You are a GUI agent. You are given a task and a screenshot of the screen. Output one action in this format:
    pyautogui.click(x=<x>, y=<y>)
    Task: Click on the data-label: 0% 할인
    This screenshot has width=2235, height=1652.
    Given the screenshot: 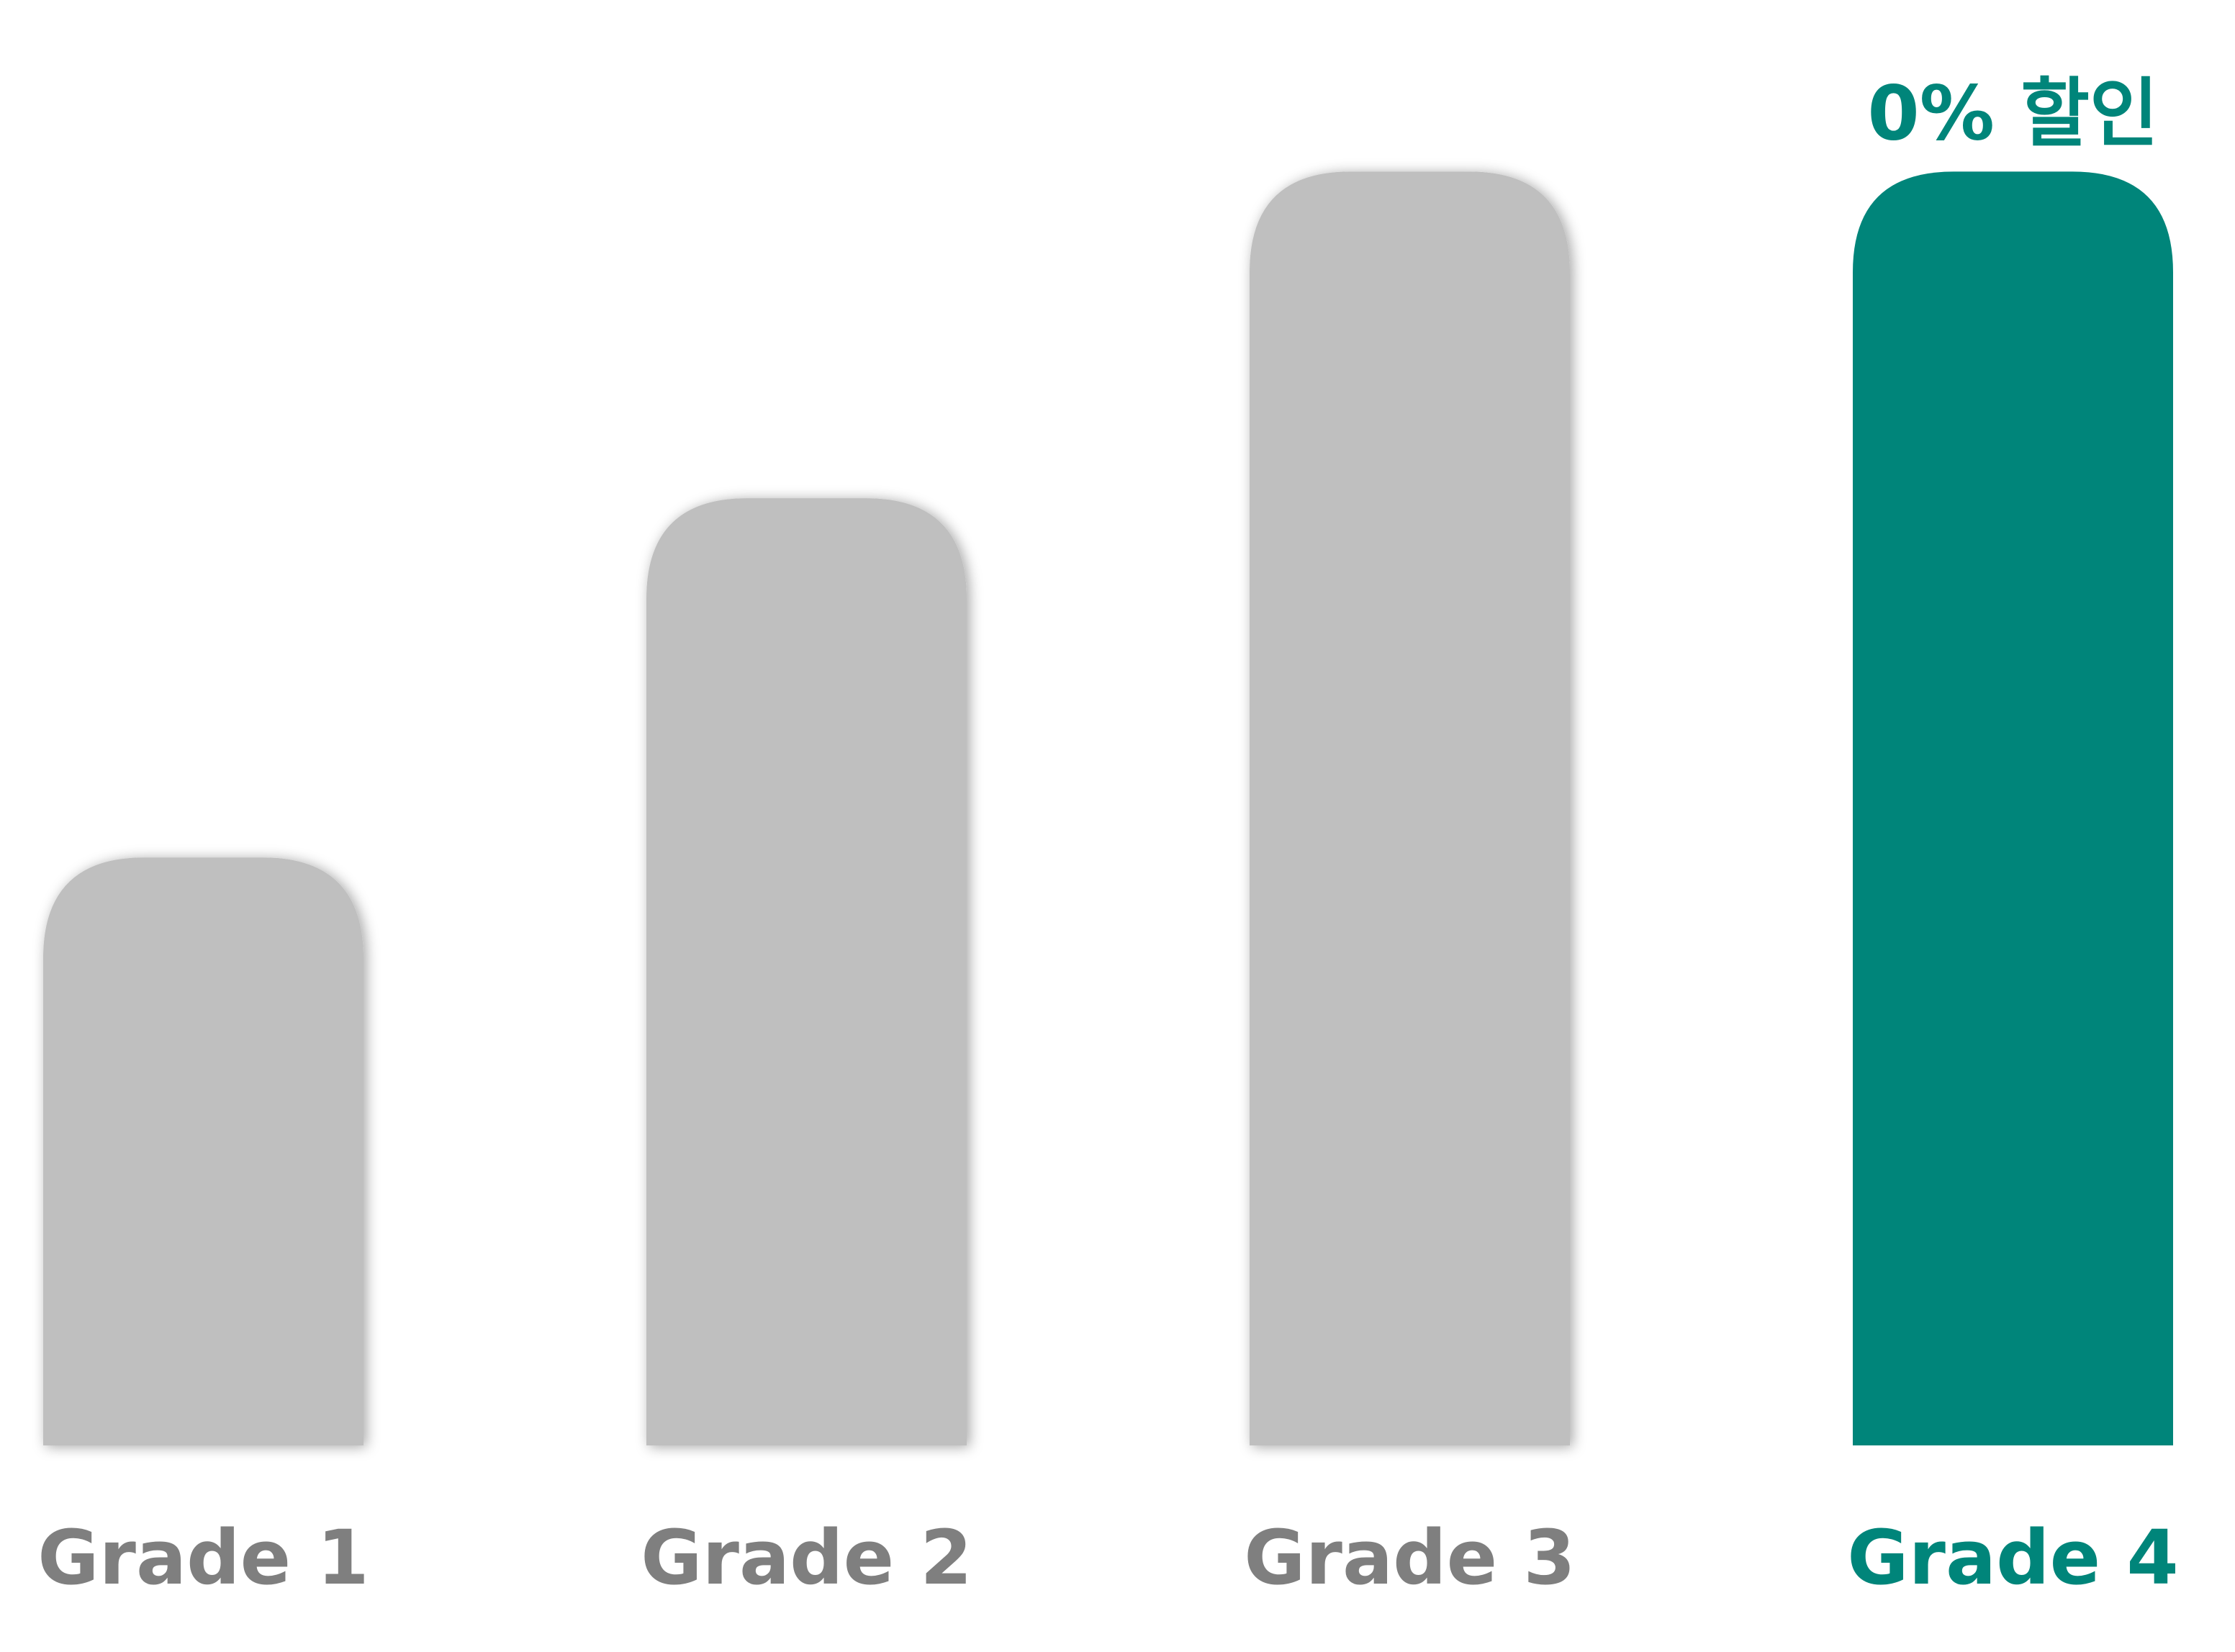 What is the action you would take?
    pyautogui.click(x=2012, y=113)
    